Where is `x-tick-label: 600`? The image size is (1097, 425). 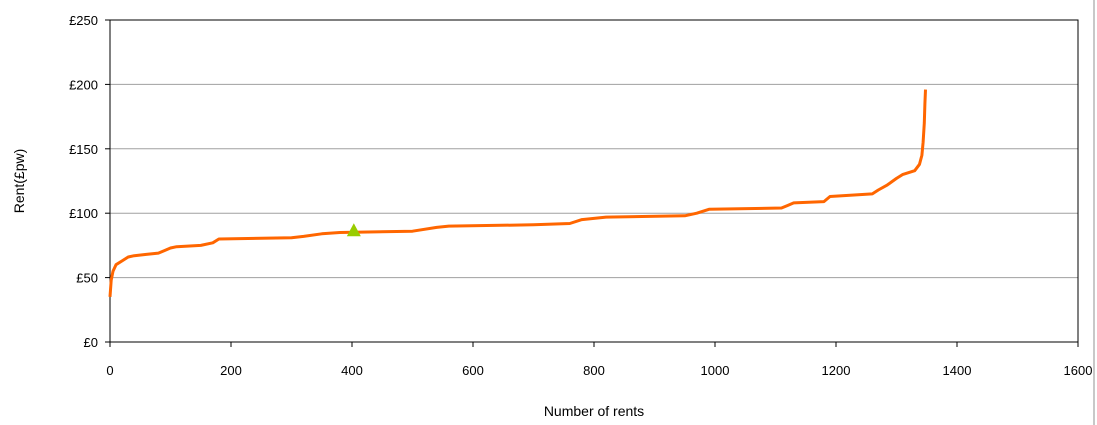 x-tick-label: 600 is located at coordinates (473, 370).